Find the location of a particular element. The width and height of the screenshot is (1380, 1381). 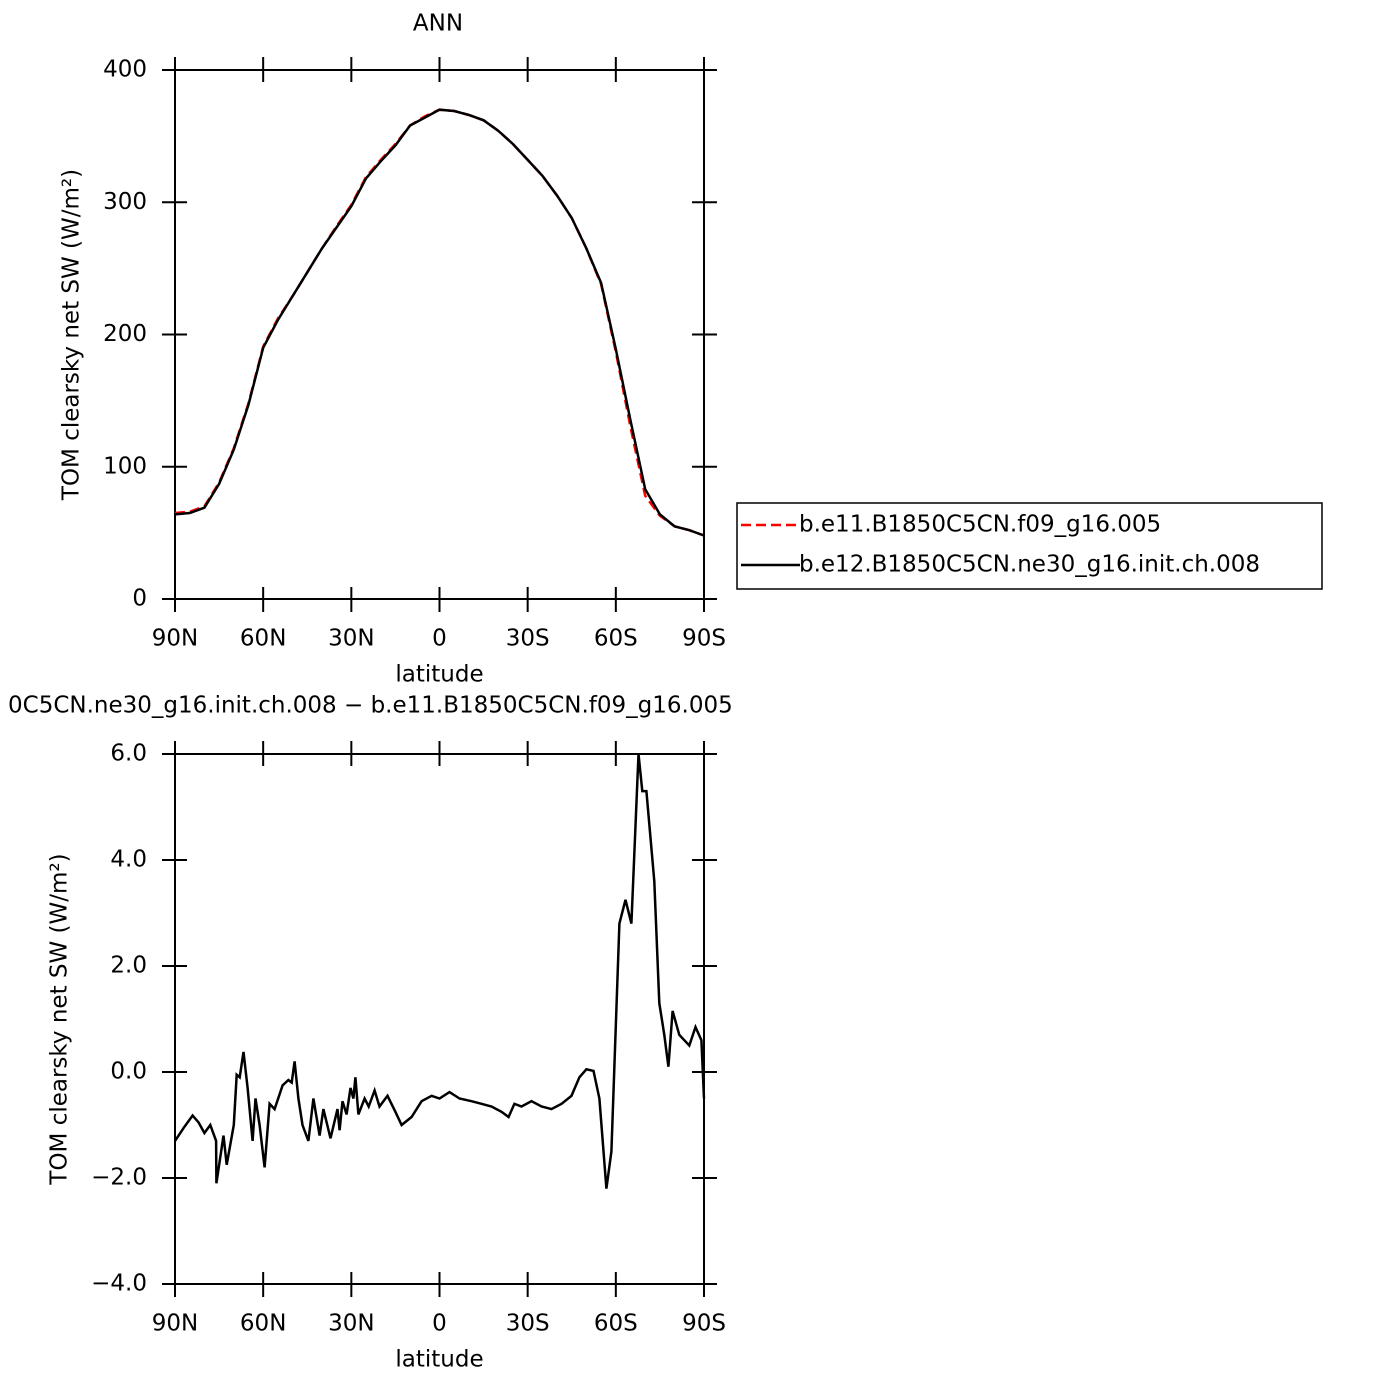

legend-label: b.e11.B1850C5CN.f09_g16.005 is located at coordinates (980, 525).